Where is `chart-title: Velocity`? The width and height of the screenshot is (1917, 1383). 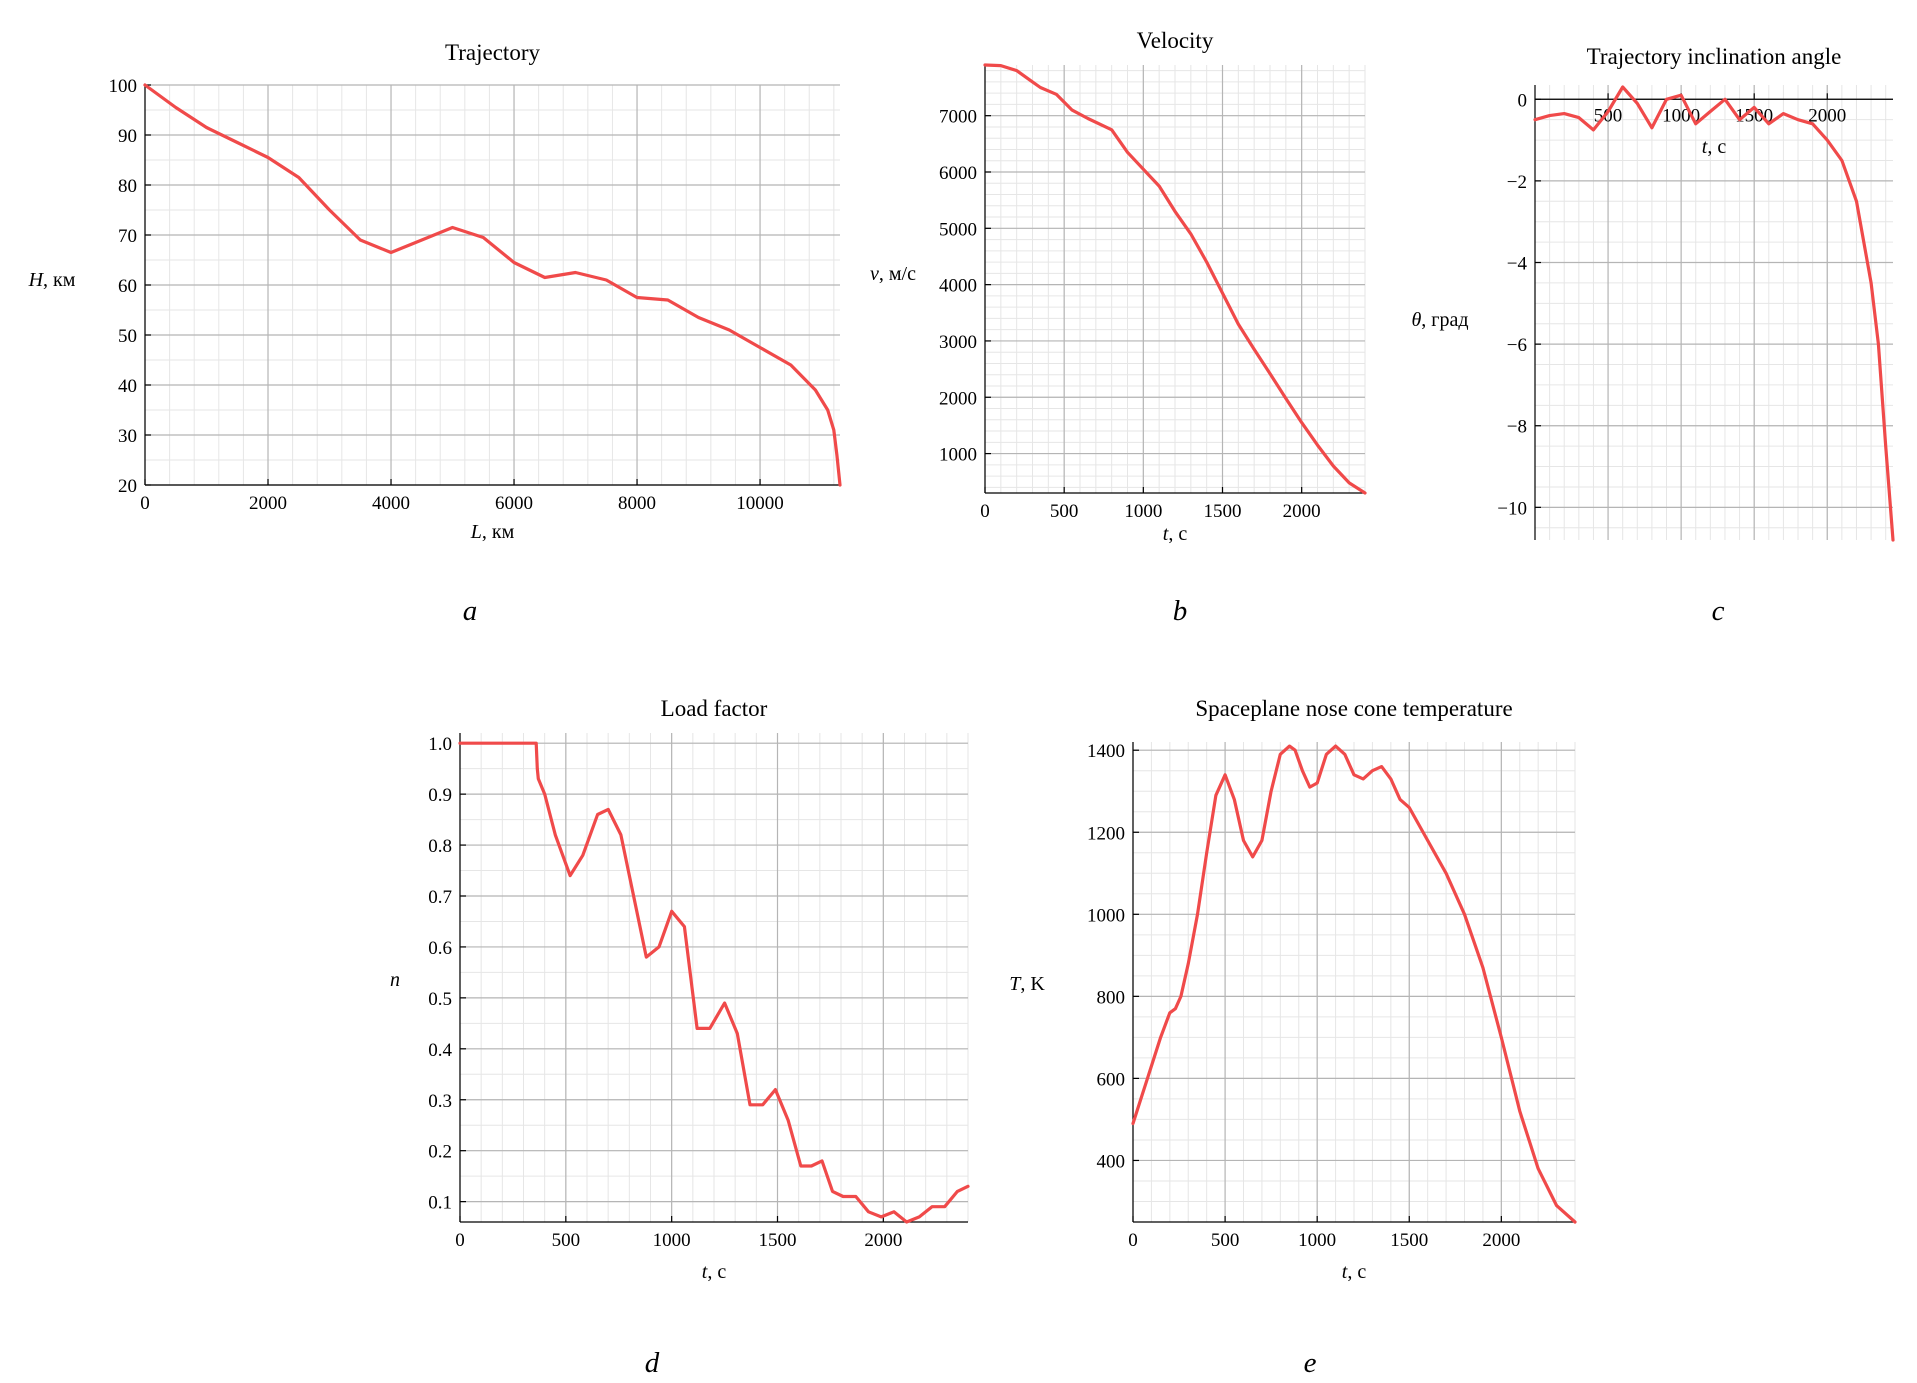
chart-title: Velocity is located at coordinates (1175, 40).